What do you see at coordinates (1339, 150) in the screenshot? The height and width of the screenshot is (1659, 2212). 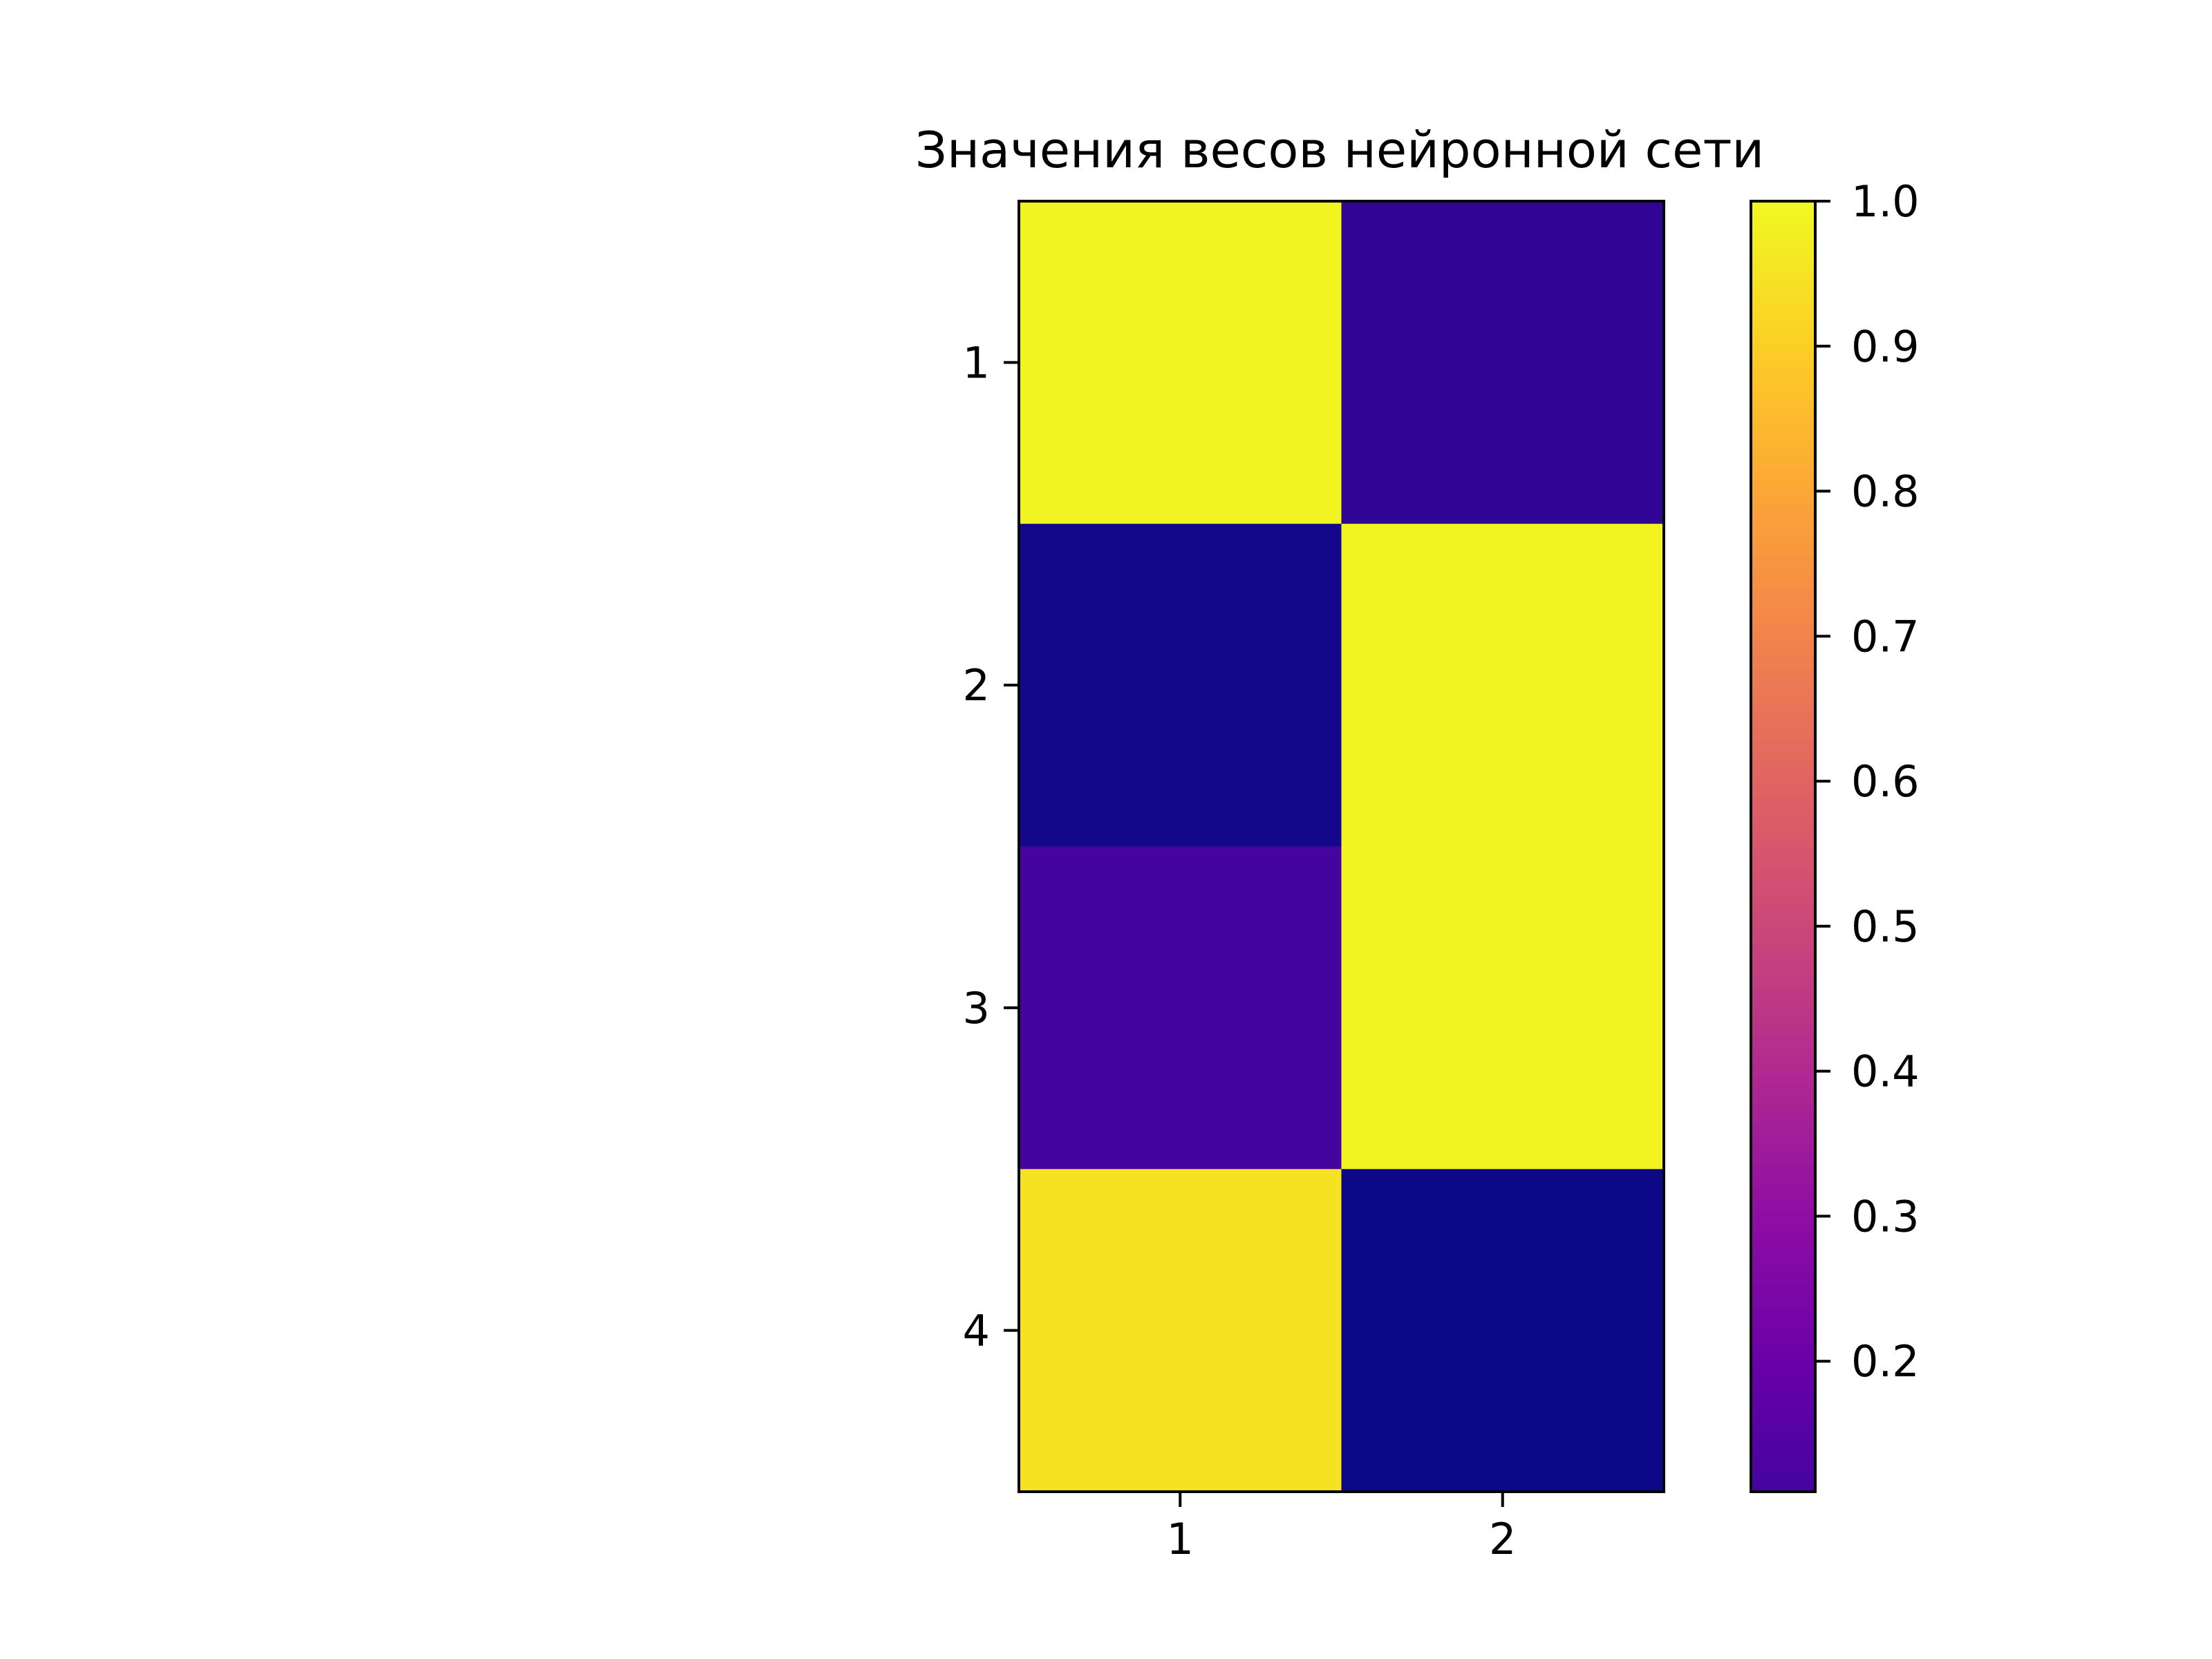 I see `chart-title: Значения весов нейронной сети` at bounding box center [1339, 150].